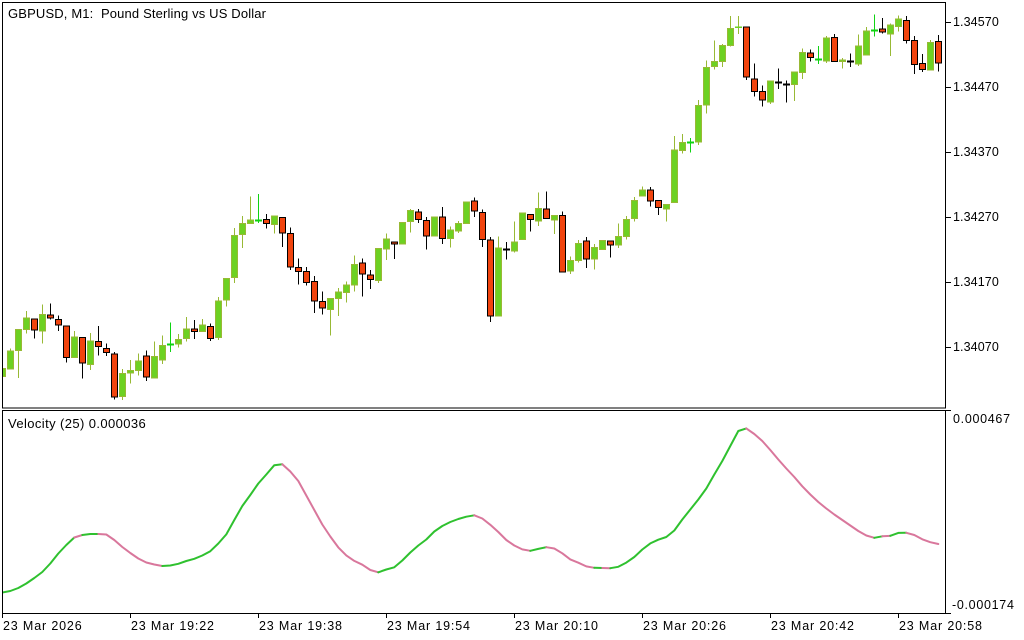 The image size is (1024, 640). What do you see at coordinates (557, 626) in the screenshot?
I see `svg-text: 23 Mar 20:10` at bounding box center [557, 626].